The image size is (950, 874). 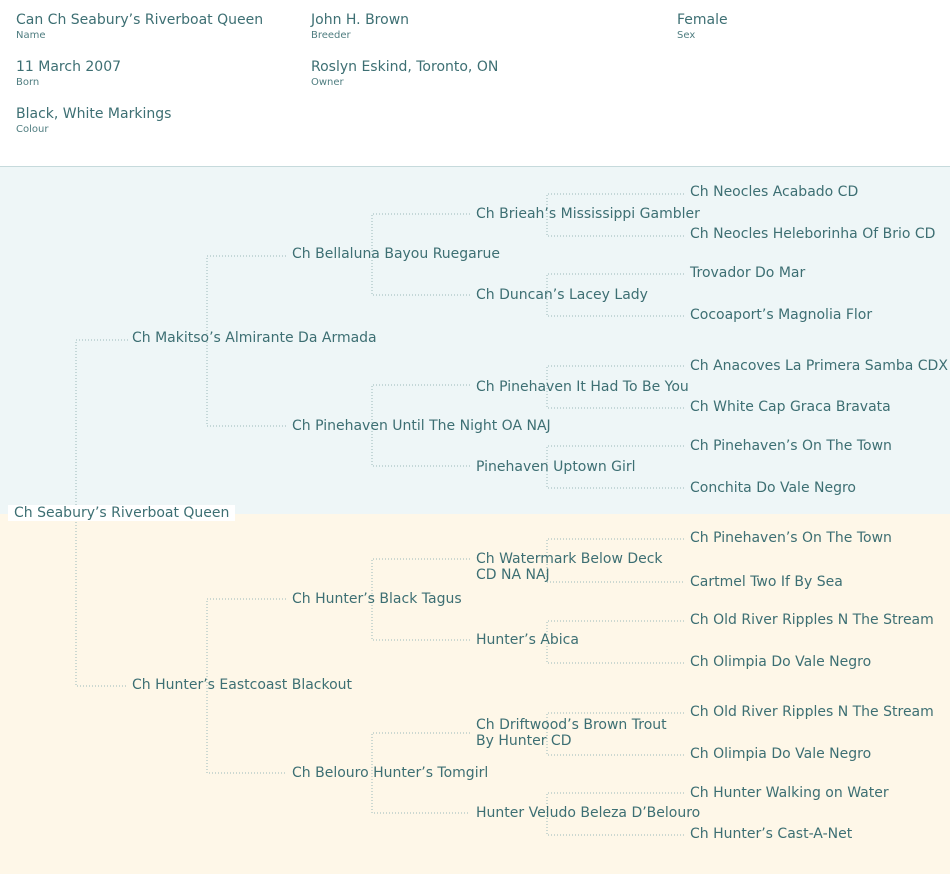 What do you see at coordinates (254, 338) in the screenshot?
I see `pedigree-sire: Ch Makitso’s Almirante Da Armada` at bounding box center [254, 338].